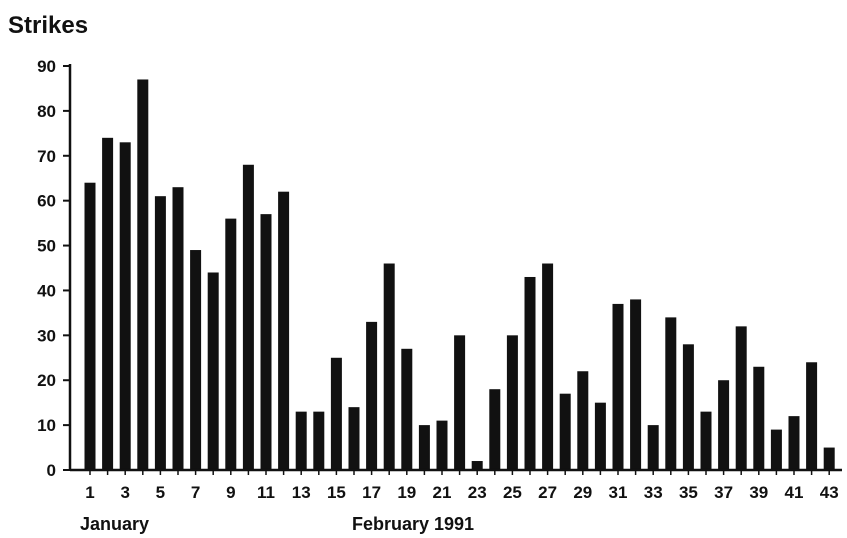 The width and height of the screenshot is (847, 538). I want to click on x-tick-label: 29, so click(582, 492).